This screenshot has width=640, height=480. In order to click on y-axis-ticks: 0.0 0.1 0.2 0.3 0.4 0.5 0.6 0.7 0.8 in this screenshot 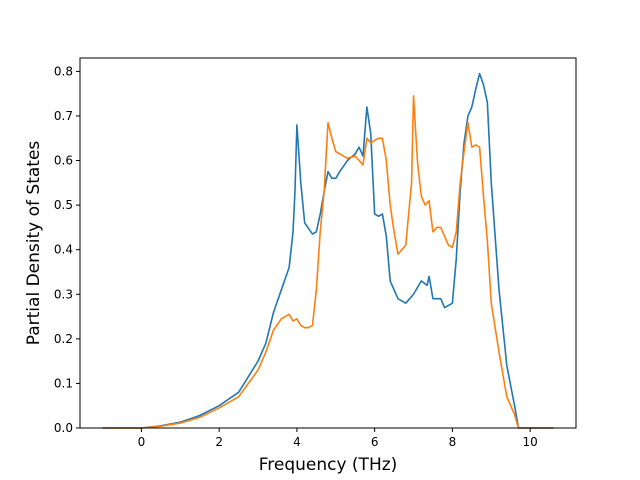, I will do `click(67, 249)`.